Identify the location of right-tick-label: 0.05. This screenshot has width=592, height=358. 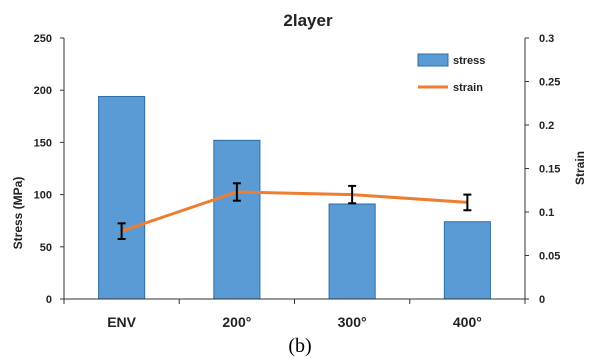
(549, 257).